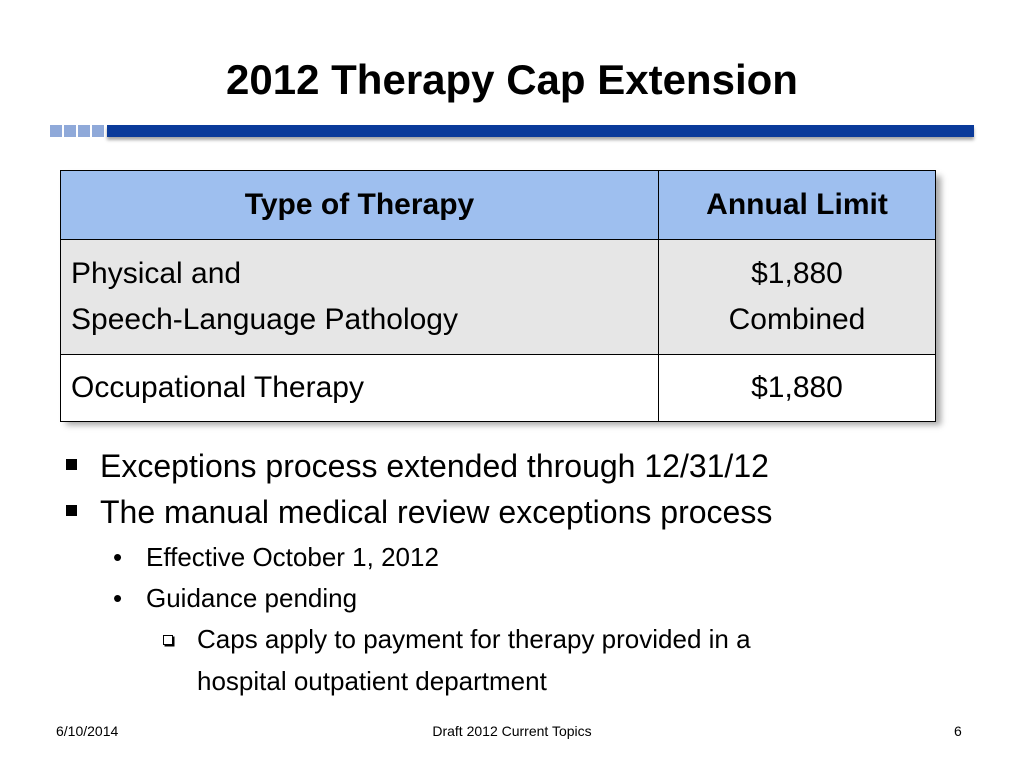 This screenshot has height=768, width=1024. I want to click on title-rule, so click(512, 131).